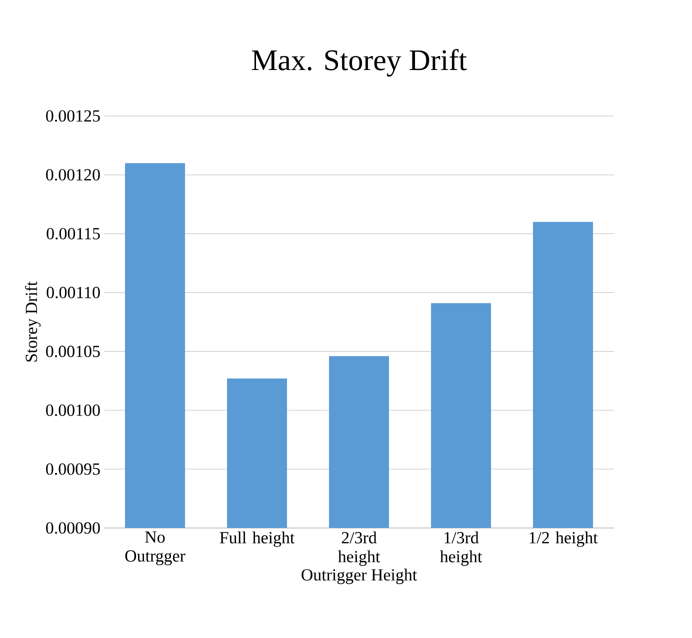 The image size is (692, 638). I want to click on y-tick-label: 0.00120, so click(73, 175).